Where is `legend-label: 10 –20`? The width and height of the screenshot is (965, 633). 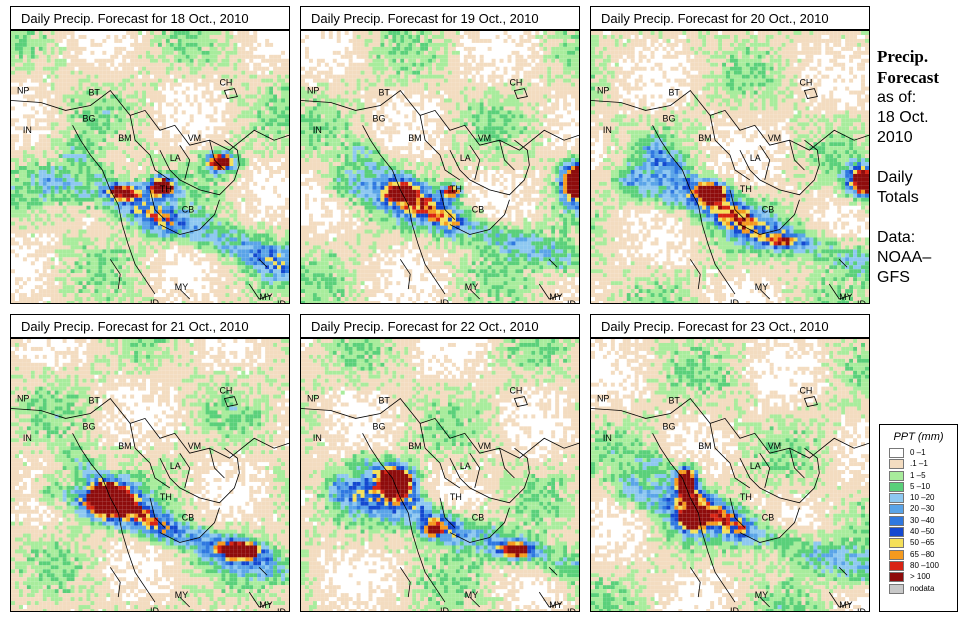
legend-label: 10 –20 is located at coordinates (922, 498).